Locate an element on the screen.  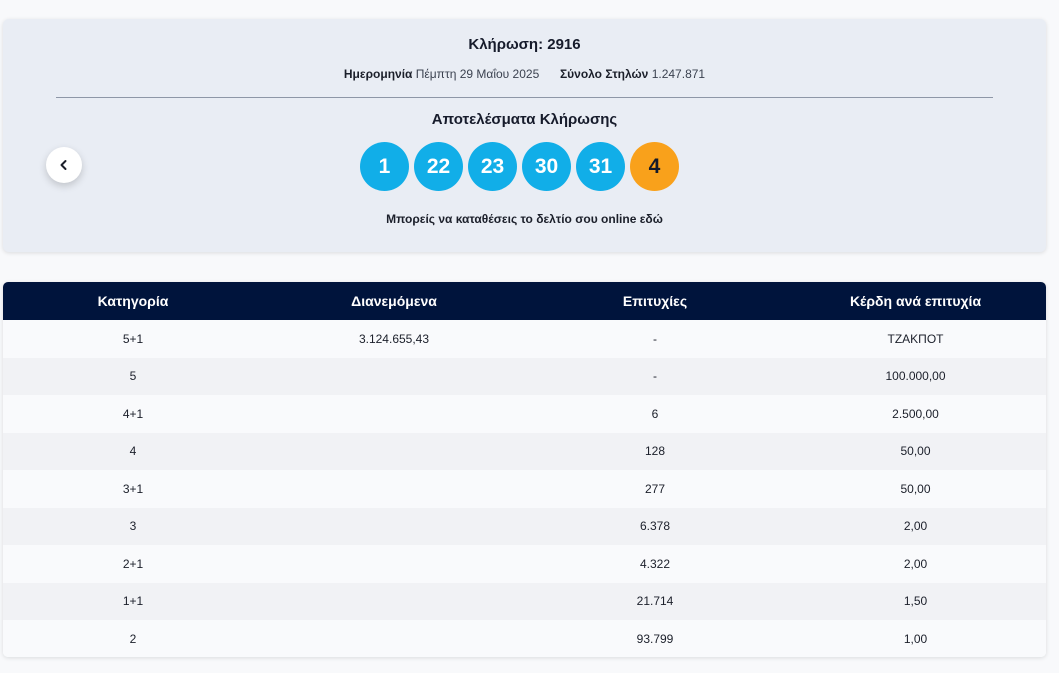
previous-draw-button is located at coordinates (64, 165).